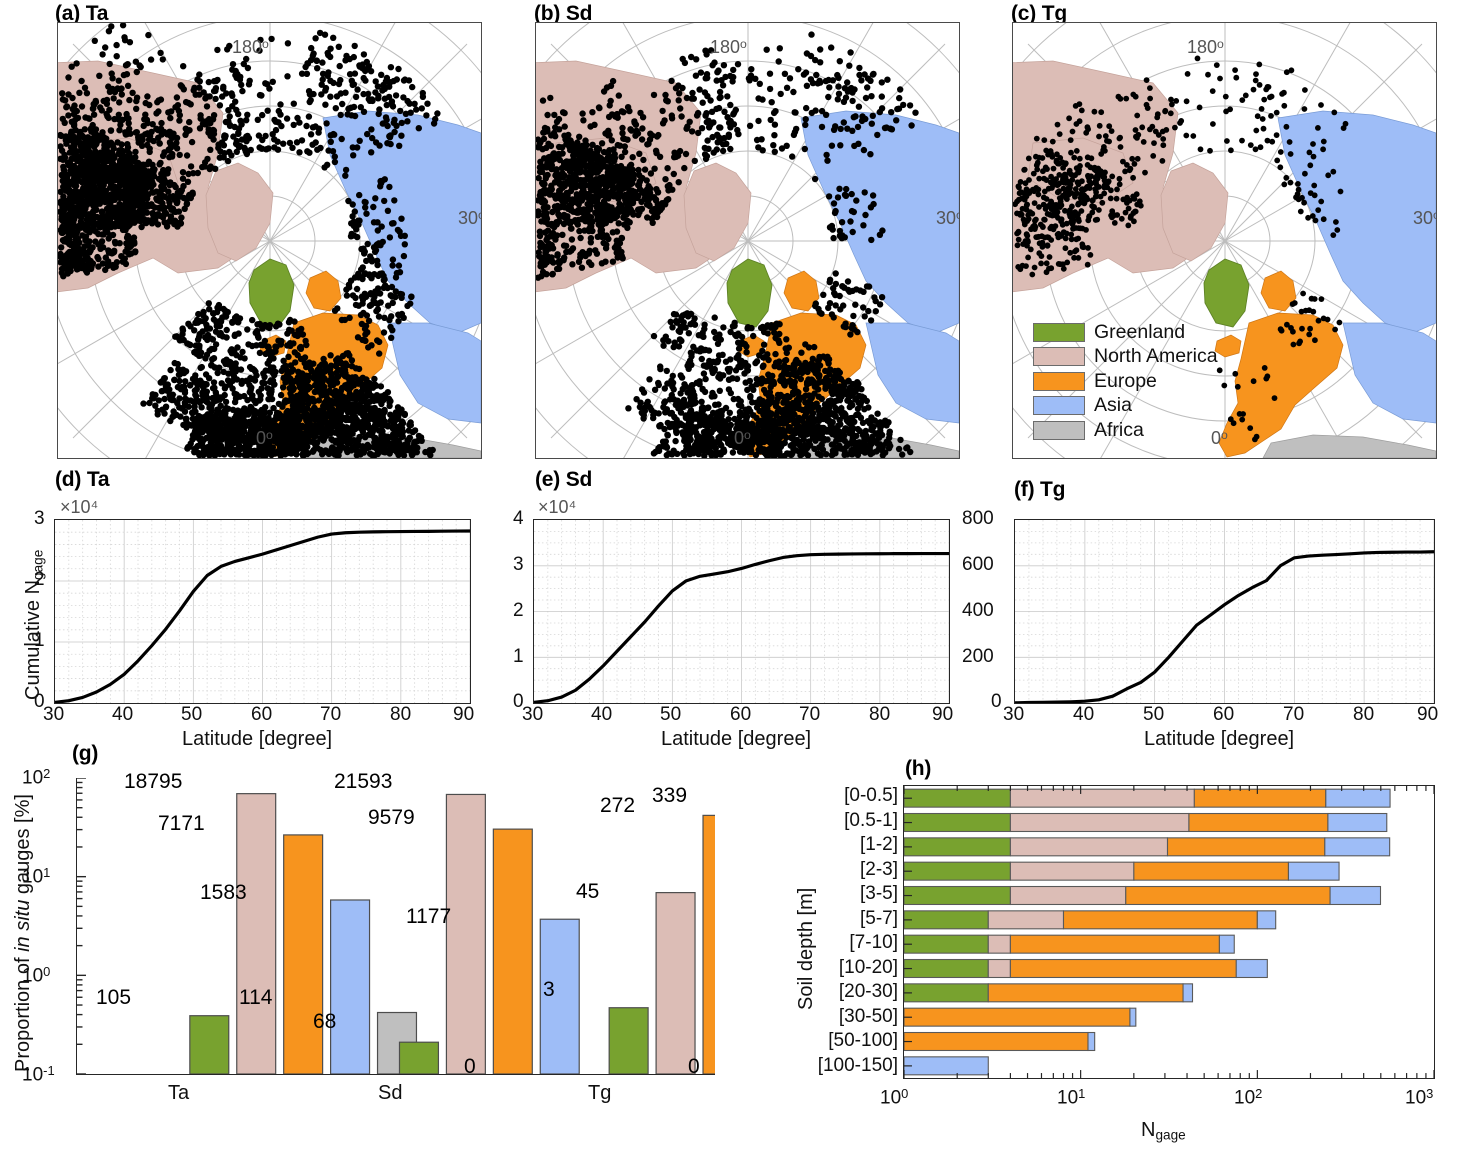 Image resolution: width=1463 pixels, height=1161 pixels. Describe the element at coordinates (264, 438) in the screenshot. I see `map-ta-lon-0: 0o` at that location.